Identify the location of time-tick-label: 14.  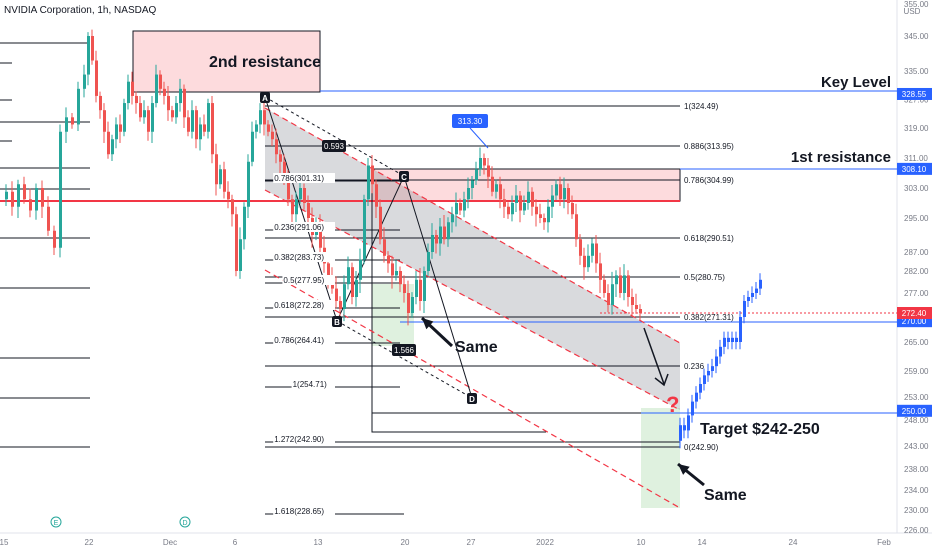
(702, 542).